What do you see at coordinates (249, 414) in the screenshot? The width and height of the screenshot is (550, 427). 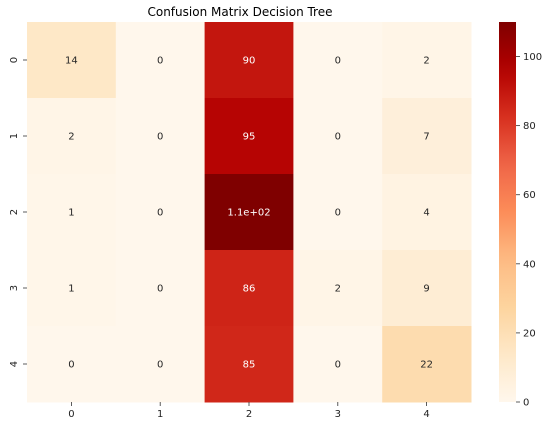 I see `x-tick-label: 2` at bounding box center [249, 414].